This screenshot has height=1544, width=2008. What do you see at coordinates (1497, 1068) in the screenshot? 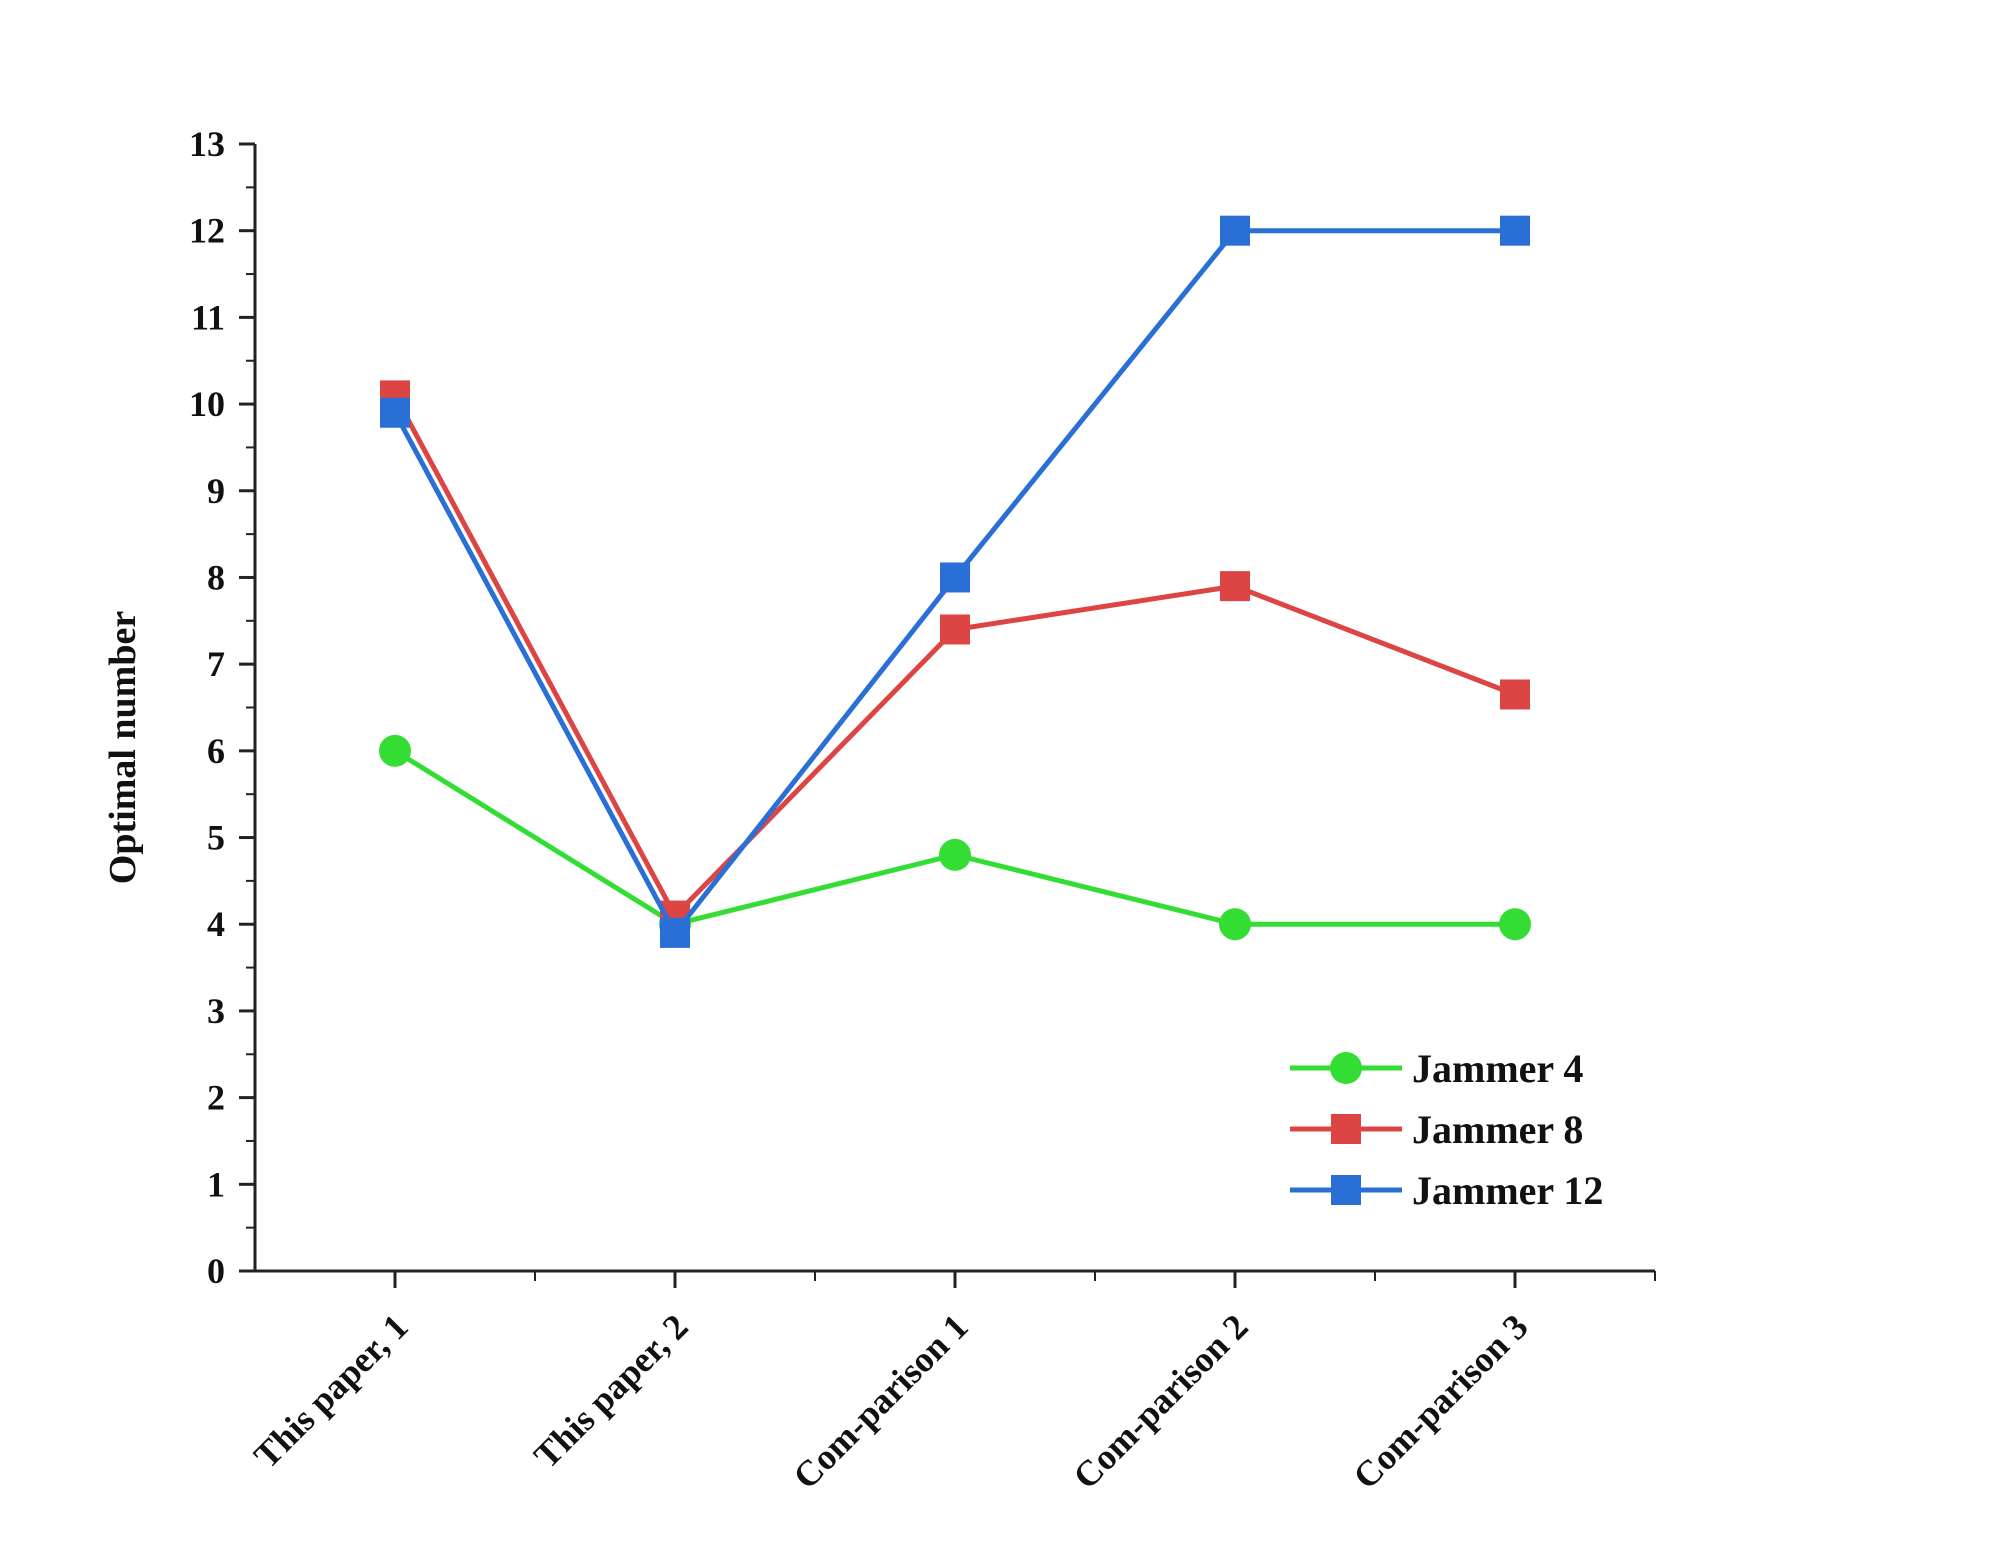
I see `legend-label: Jammer 4` at bounding box center [1497, 1068].